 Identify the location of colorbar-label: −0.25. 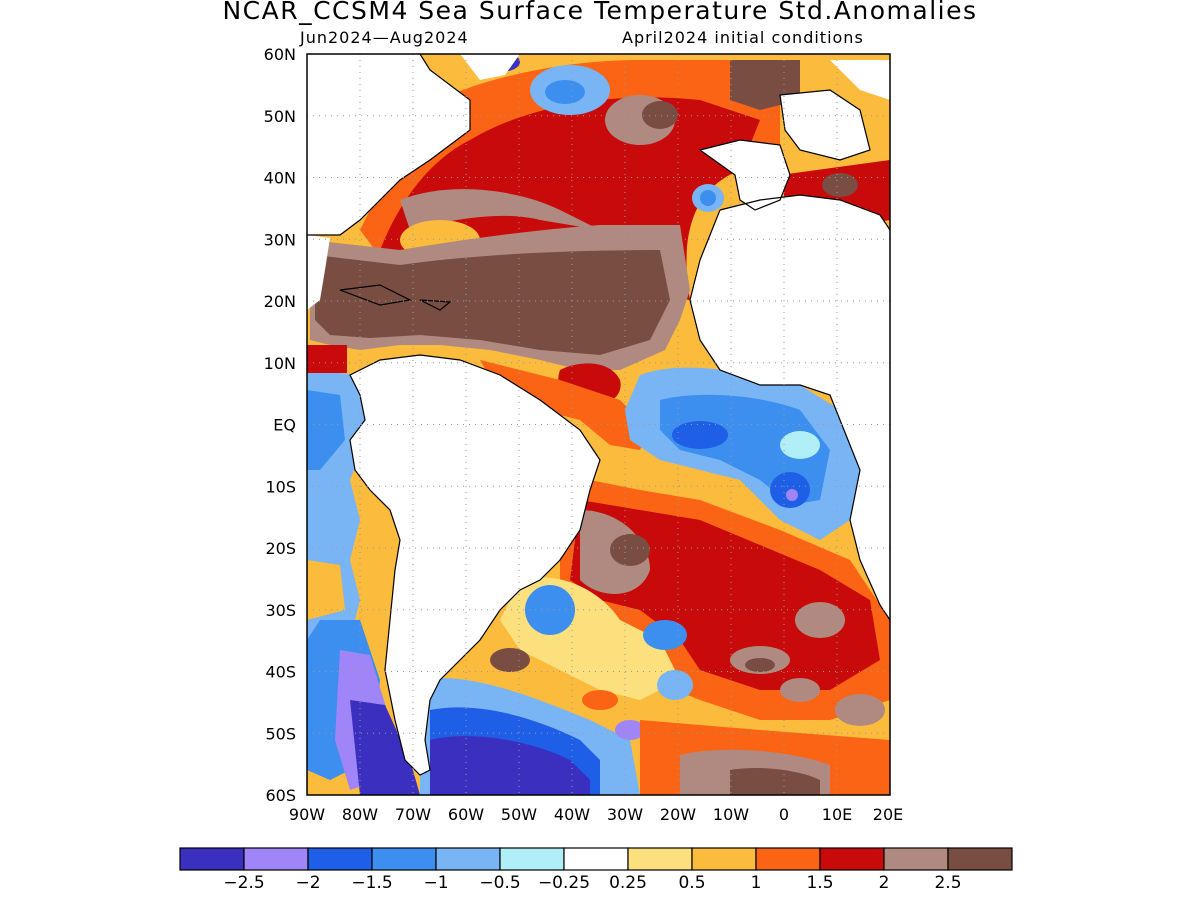
(564, 883).